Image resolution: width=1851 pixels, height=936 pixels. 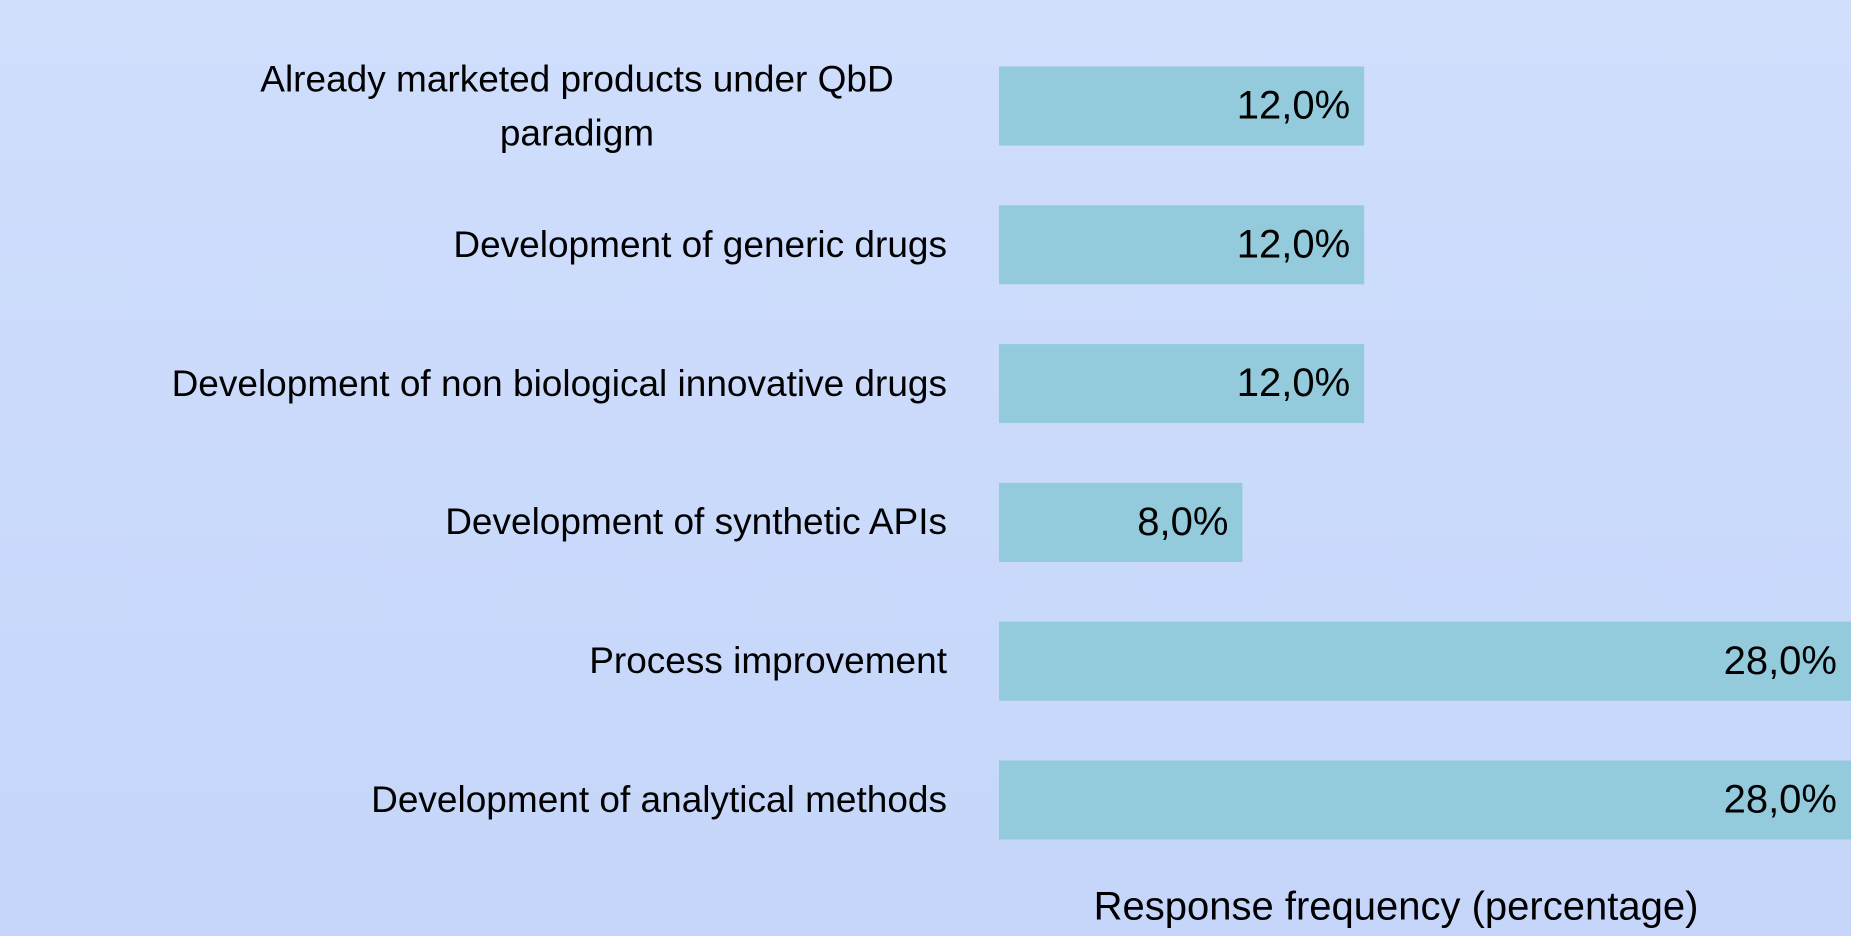 I want to click on value-label: 8,0%, so click(x=1182, y=522).